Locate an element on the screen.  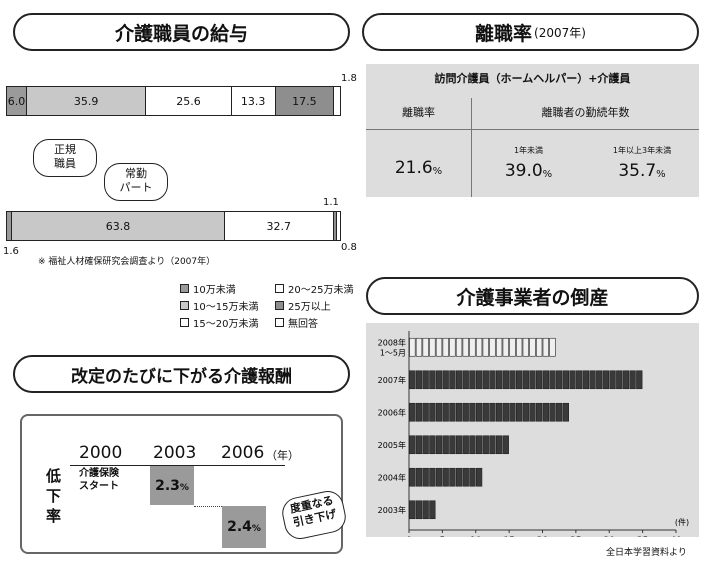
legend-item: 無回答 is located at coordinates (296, 322).